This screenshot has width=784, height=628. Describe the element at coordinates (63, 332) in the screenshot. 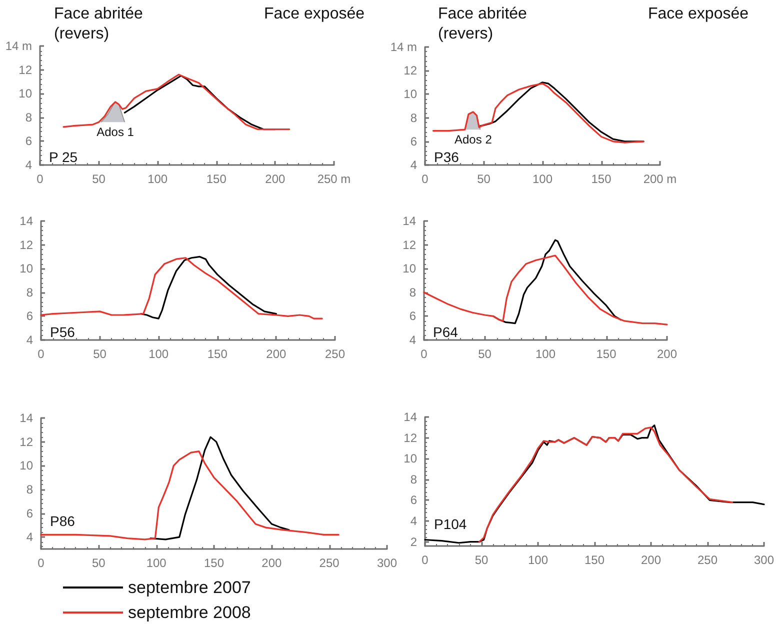

I see `text: P56` at that location.